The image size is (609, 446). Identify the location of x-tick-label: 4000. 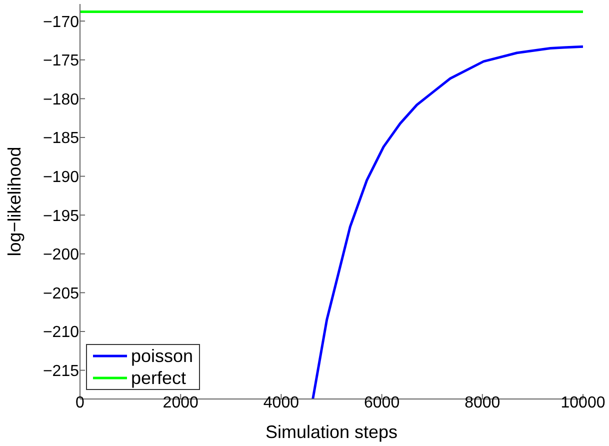
(281, 403).